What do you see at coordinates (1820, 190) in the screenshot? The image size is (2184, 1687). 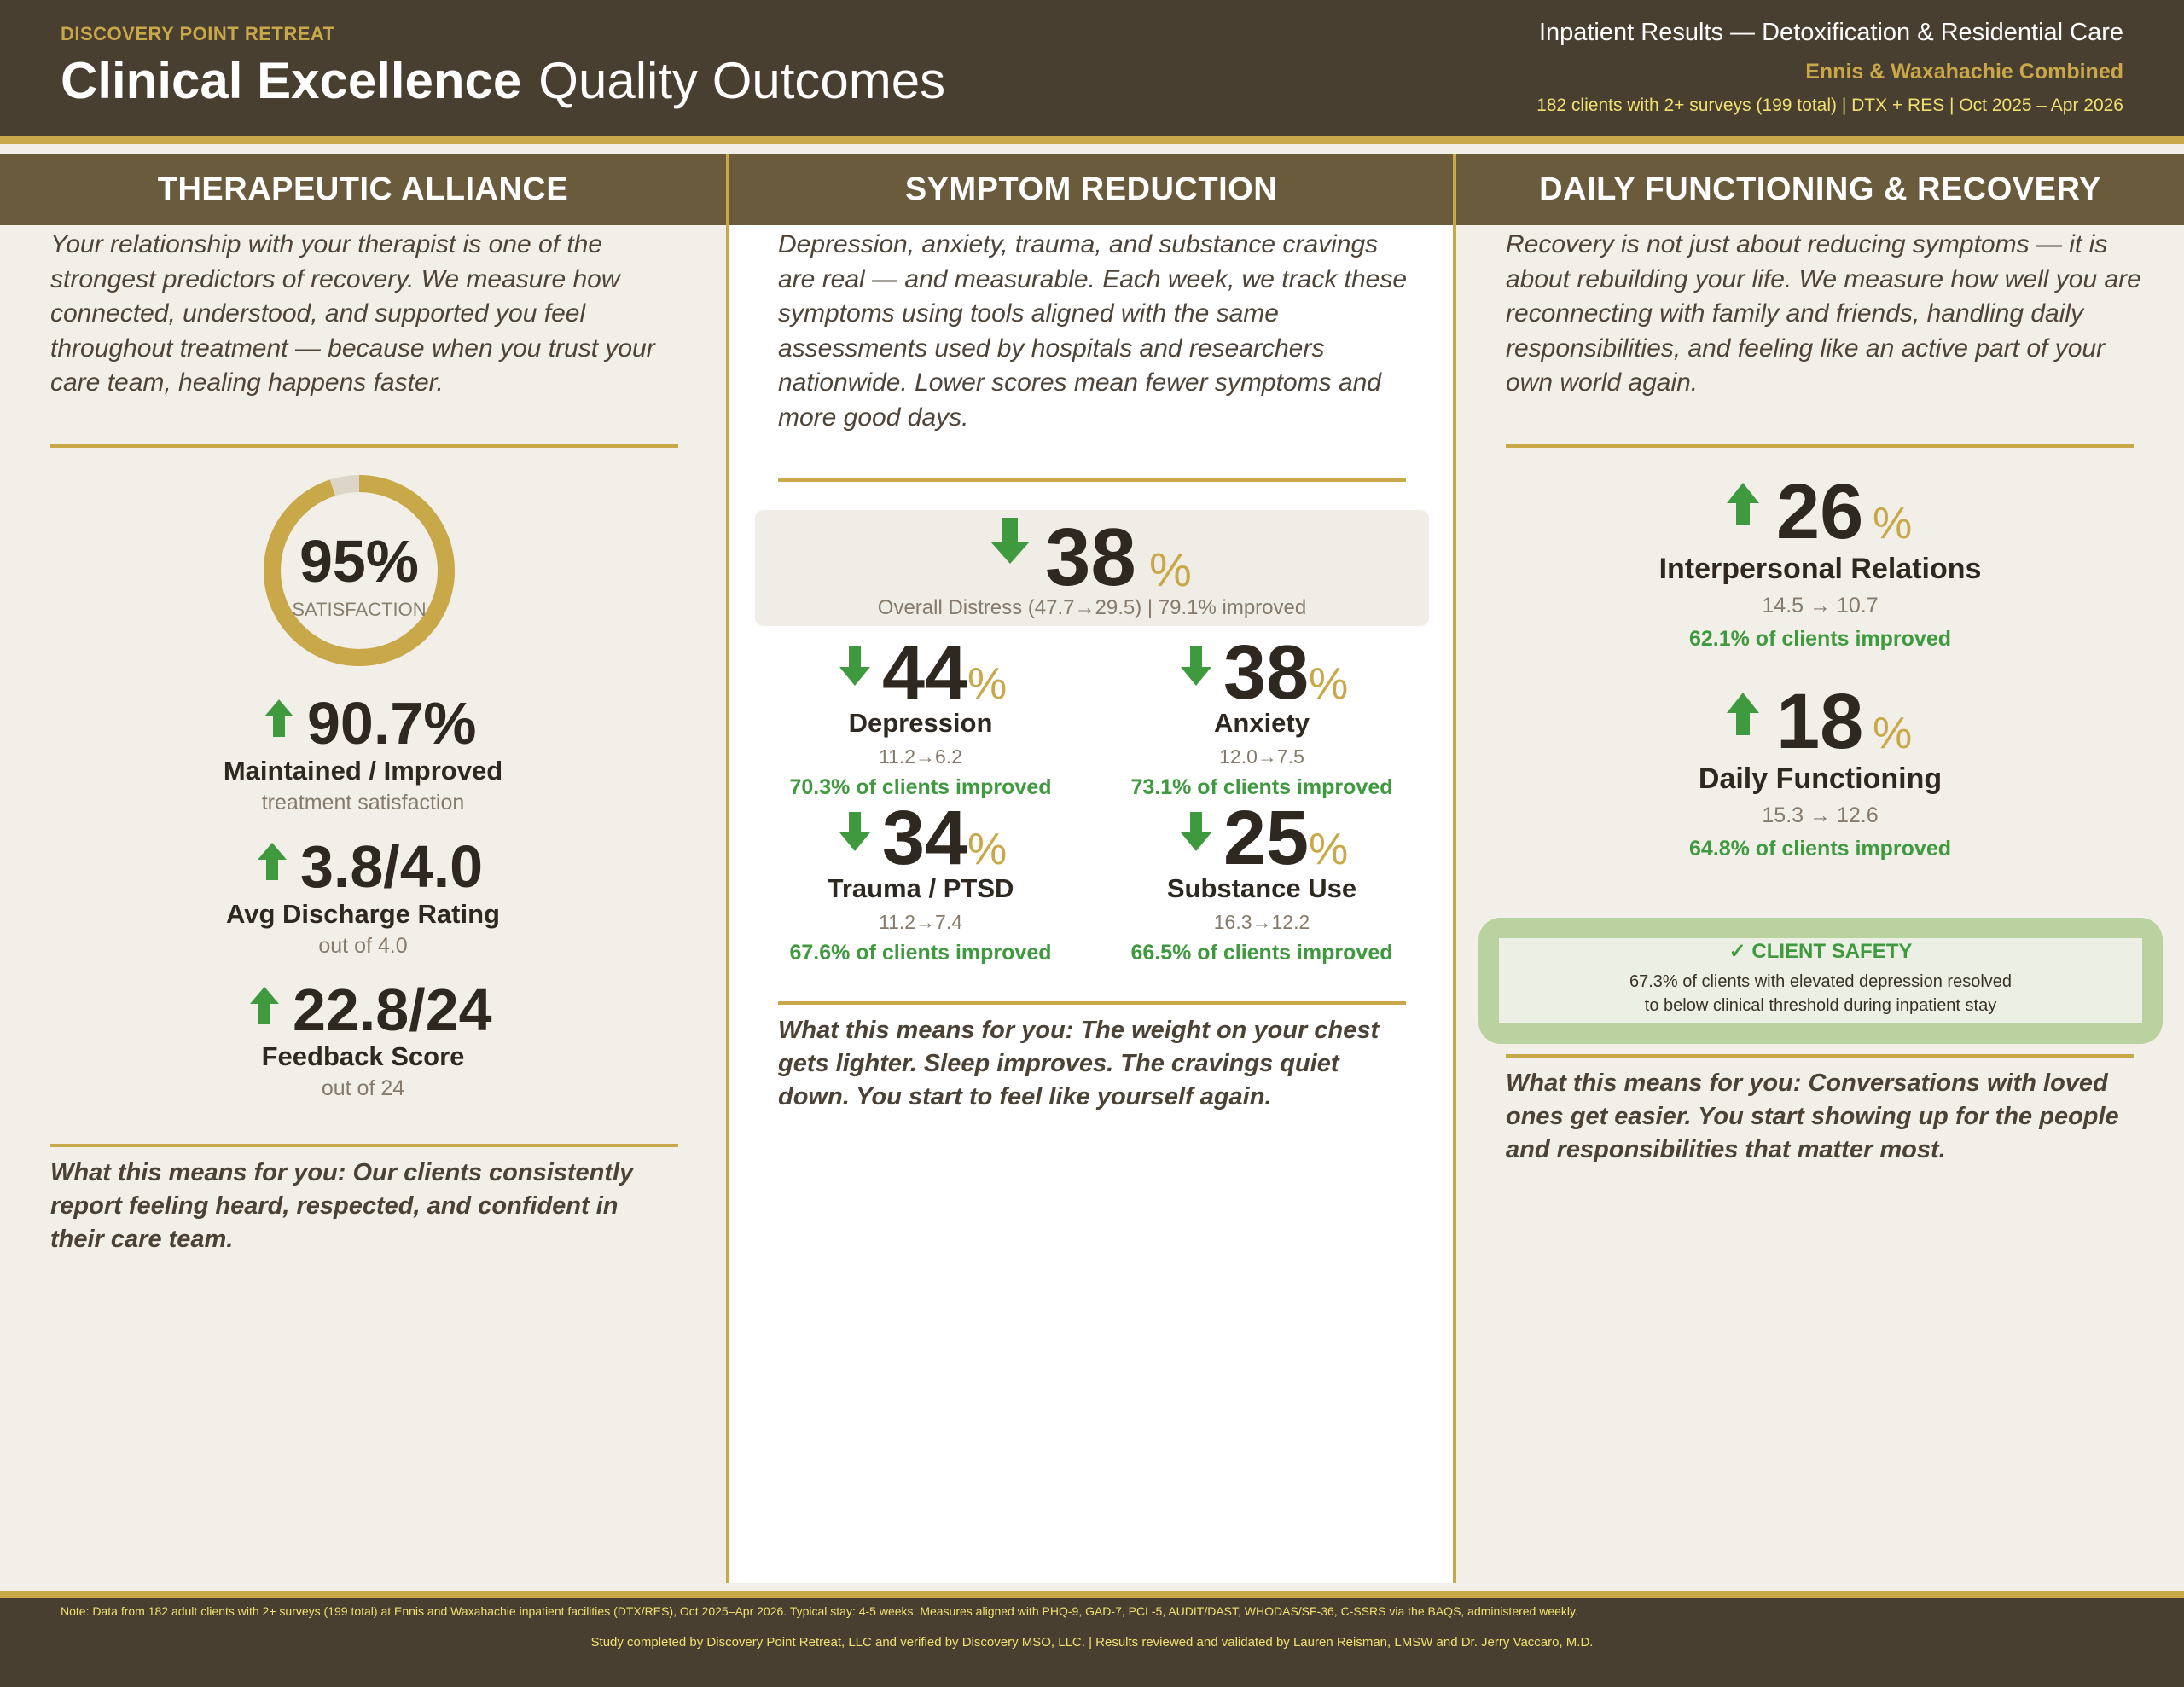 I see `column-heading: DAILY FUNCTIONING & RECOVERY` at bounding box center [1820, 190].